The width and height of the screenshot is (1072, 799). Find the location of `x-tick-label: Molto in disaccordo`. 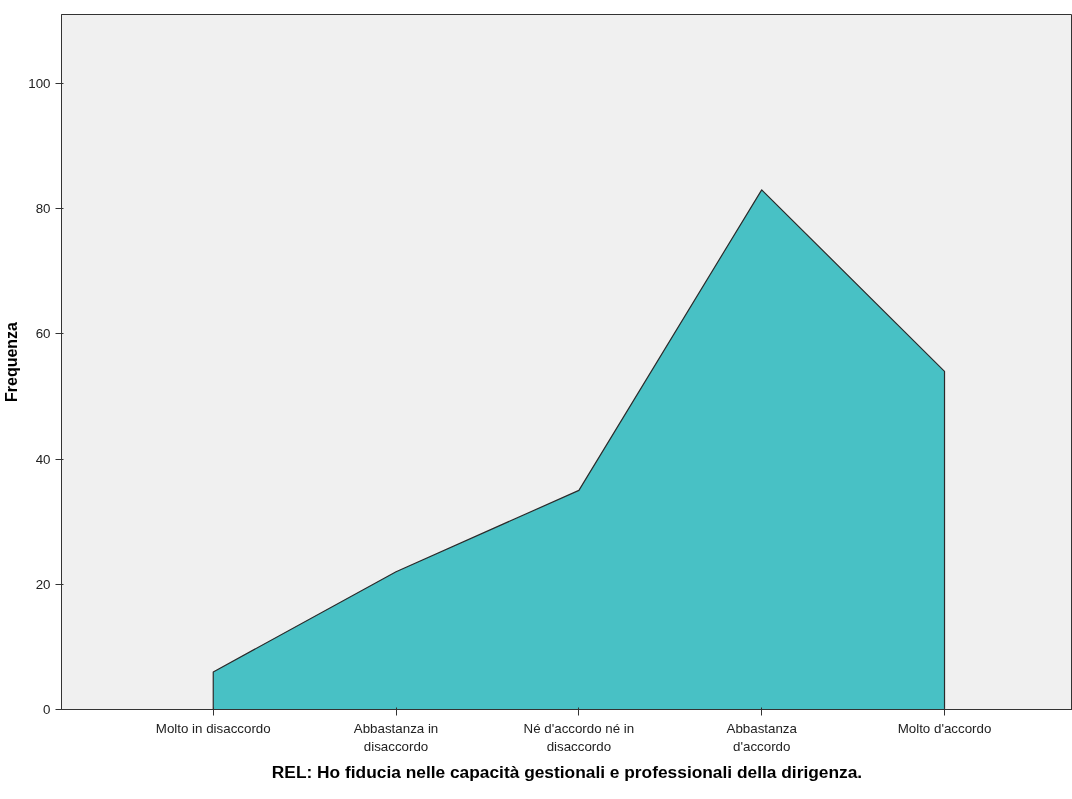

x-tick-label: Molto in disaccordo is located at coordinates (213, 728).